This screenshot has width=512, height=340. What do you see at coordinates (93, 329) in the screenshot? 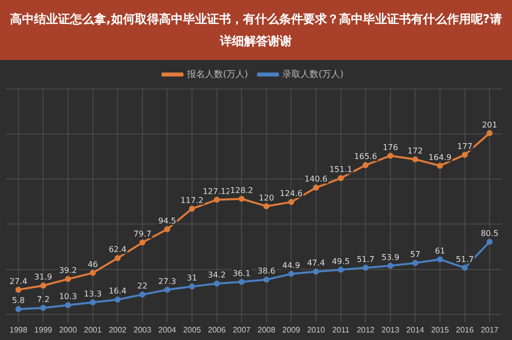
I see `x-tick-label: 2001` at bounding box center [93, 329].